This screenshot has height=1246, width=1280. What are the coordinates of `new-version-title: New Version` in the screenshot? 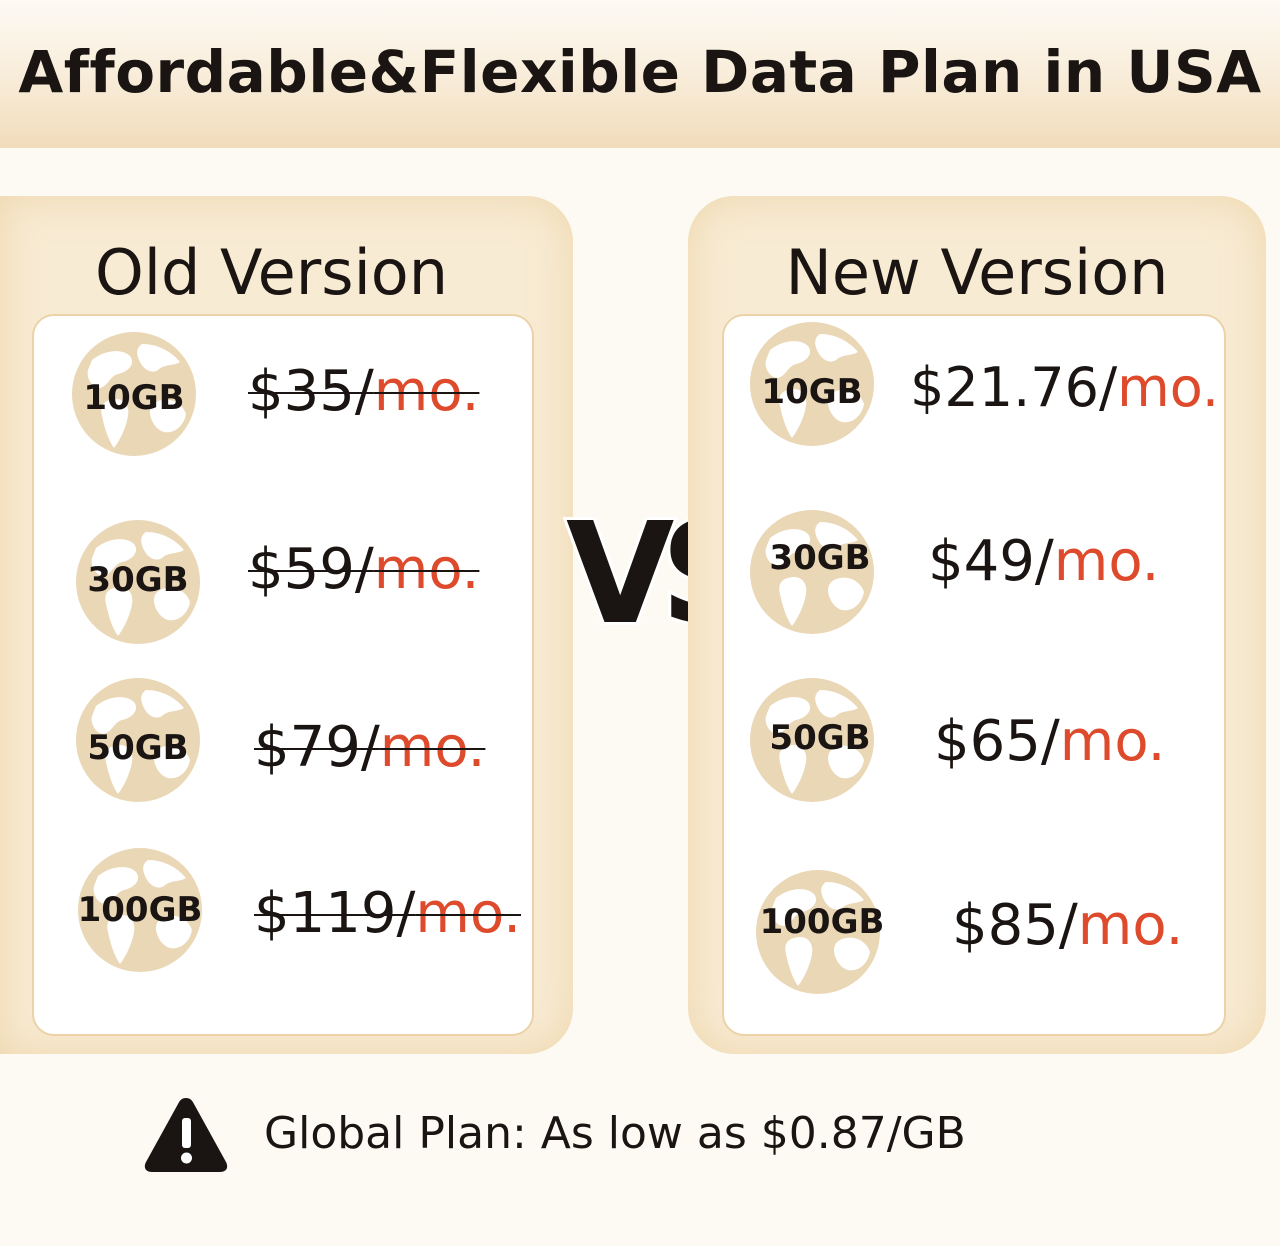 It's located at (977, 272).